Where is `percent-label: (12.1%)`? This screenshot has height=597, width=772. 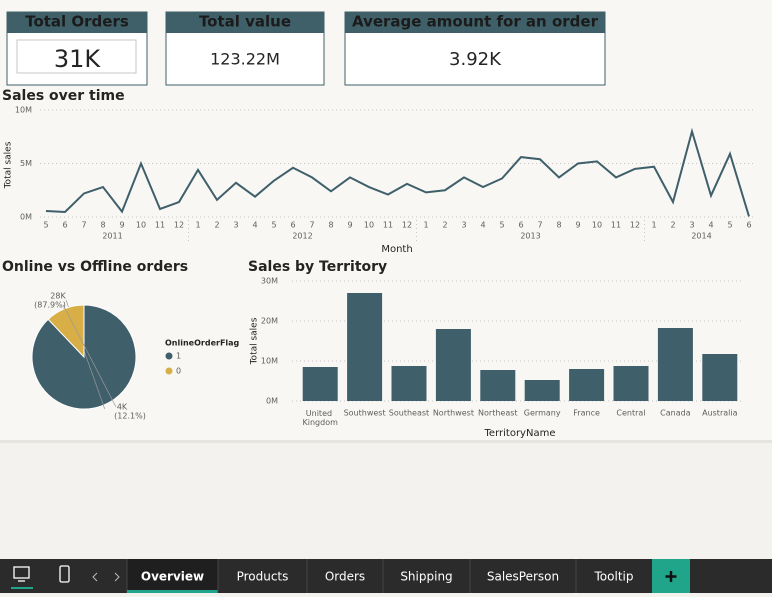
percent-label: (12.1%) is located at coordinates (130, 416).